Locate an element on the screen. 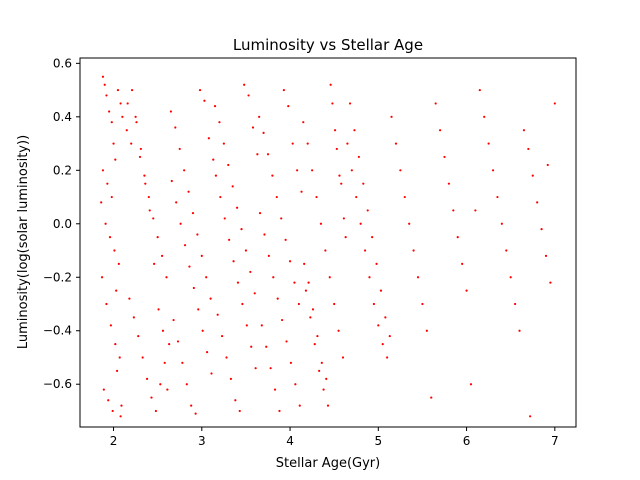 This screenshot has width=640, height=480. x-axis-ticks: 2 3 4 5 6 7 is located at coordinates (334, 437).